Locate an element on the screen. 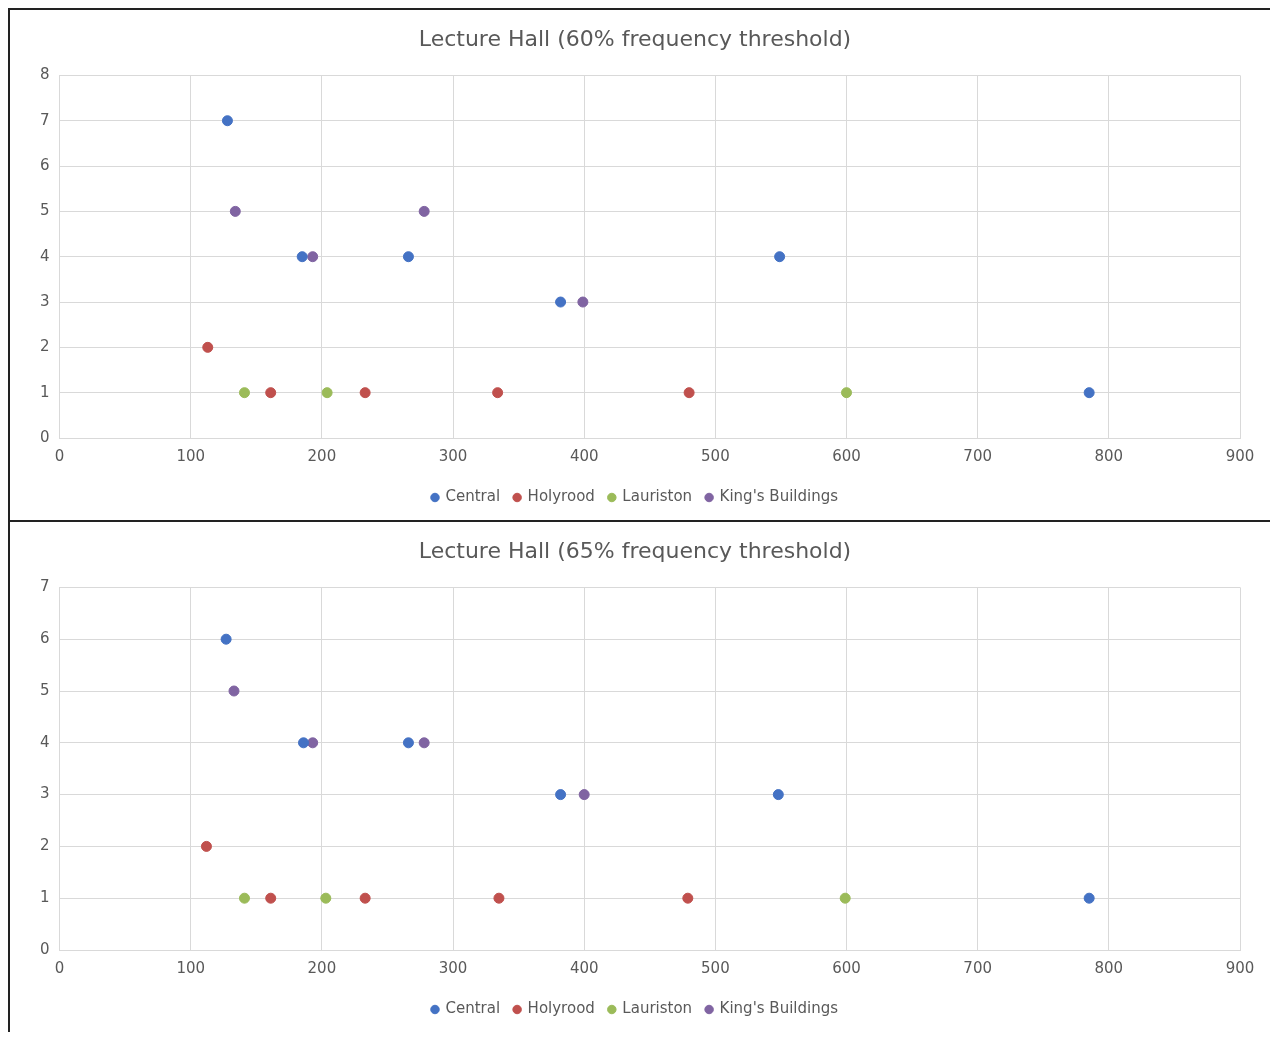  y-tick-label: 8 is located at coordinates (45, 74).